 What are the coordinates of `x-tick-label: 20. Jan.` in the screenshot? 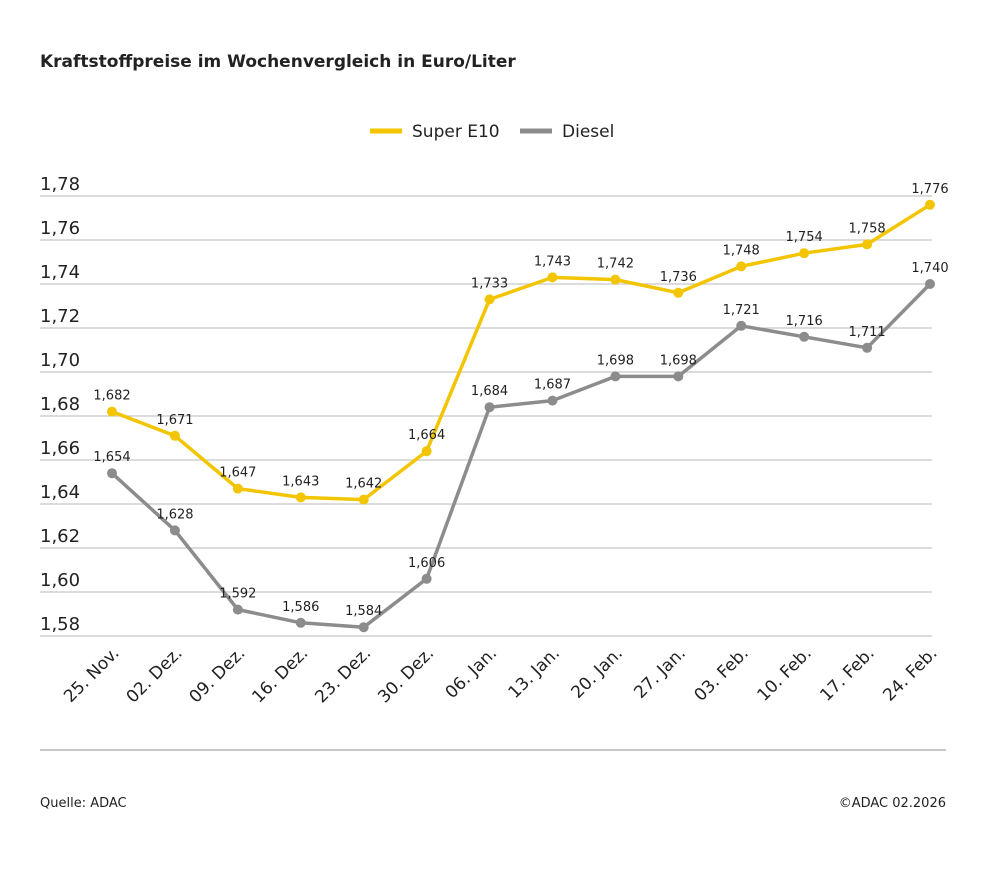 It's located at (596, 672).